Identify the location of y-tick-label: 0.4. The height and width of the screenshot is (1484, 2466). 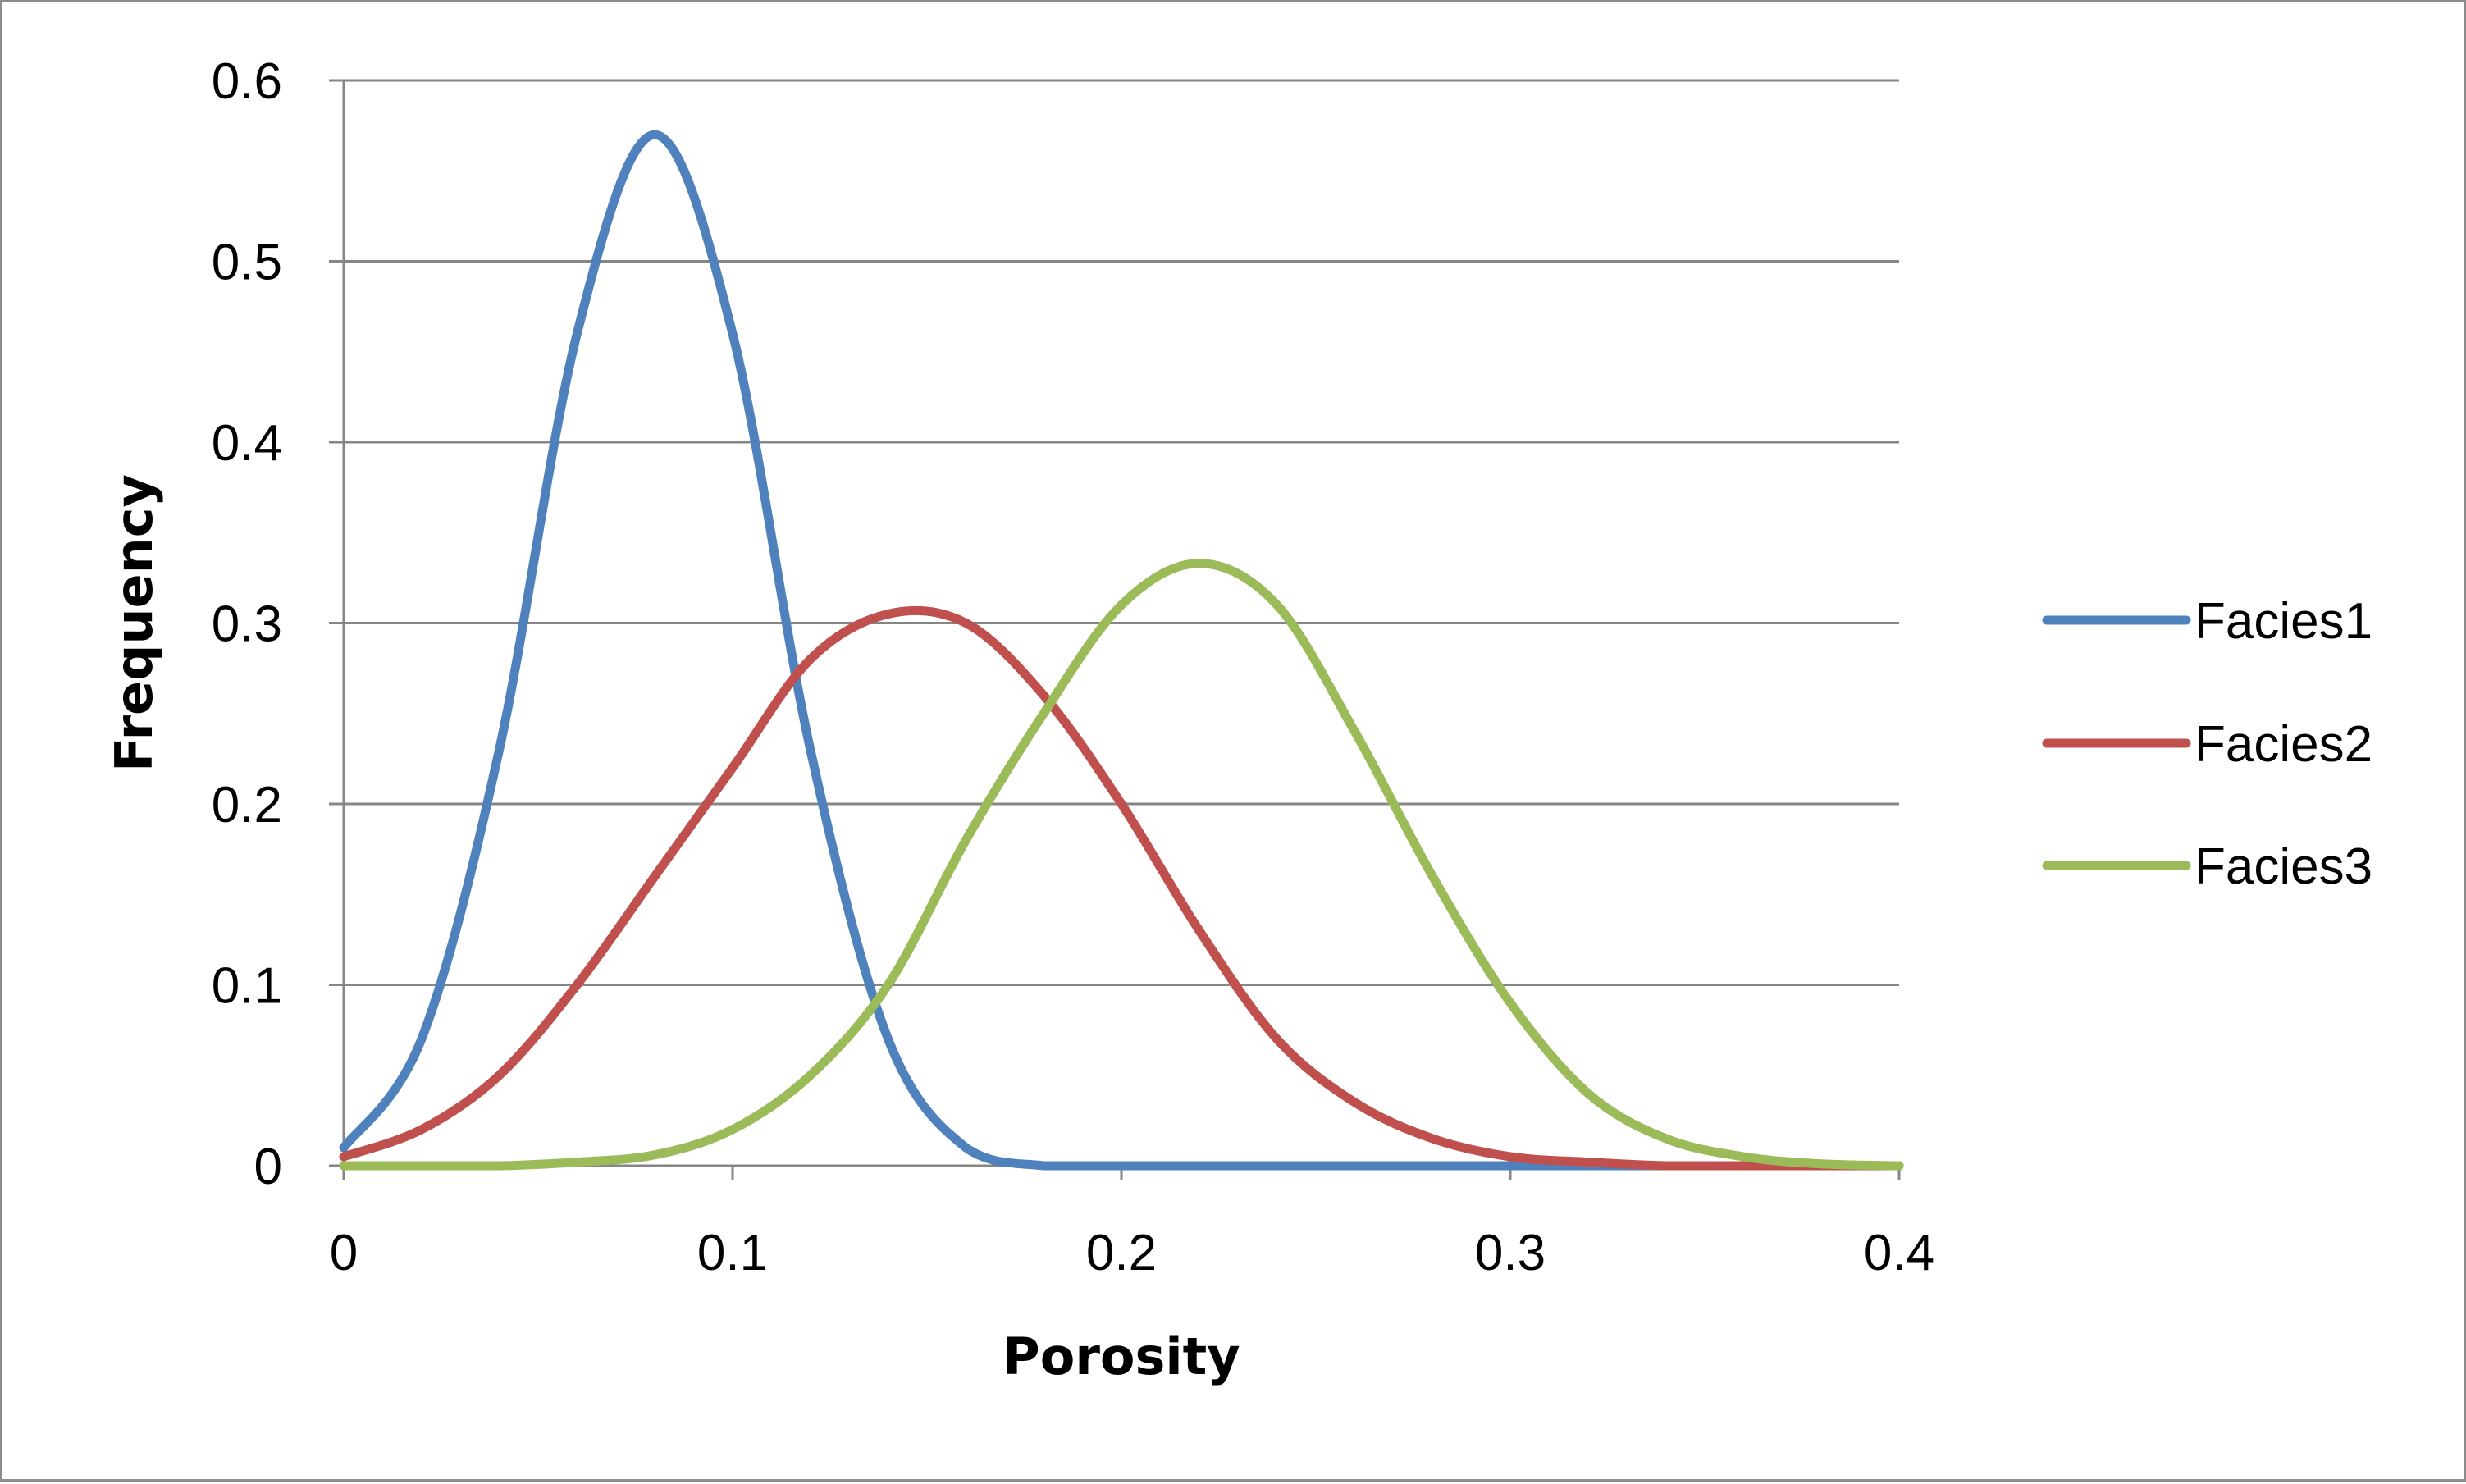
(247, 443).